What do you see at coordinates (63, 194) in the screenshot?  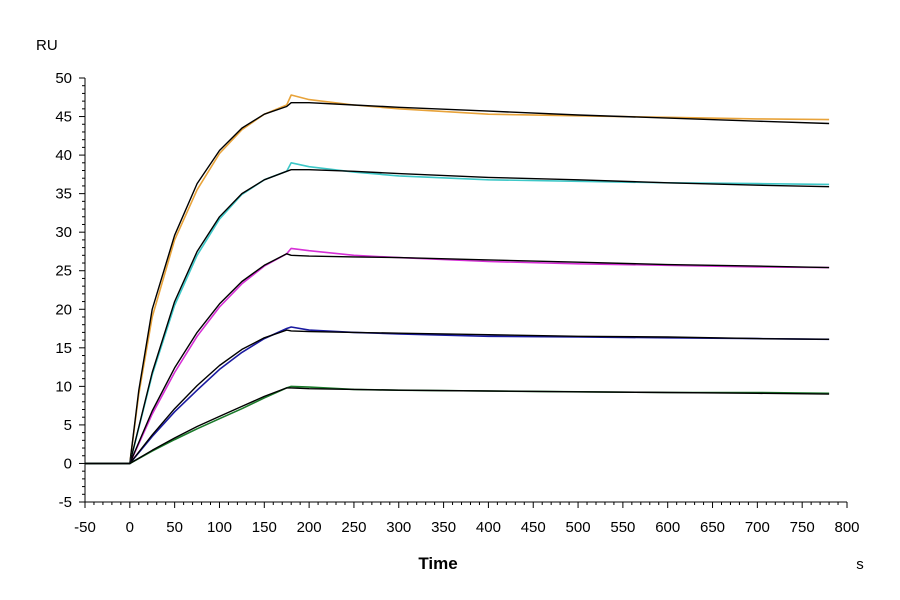 I see `y-tick-label: 35` at bounding box center [63, 194].